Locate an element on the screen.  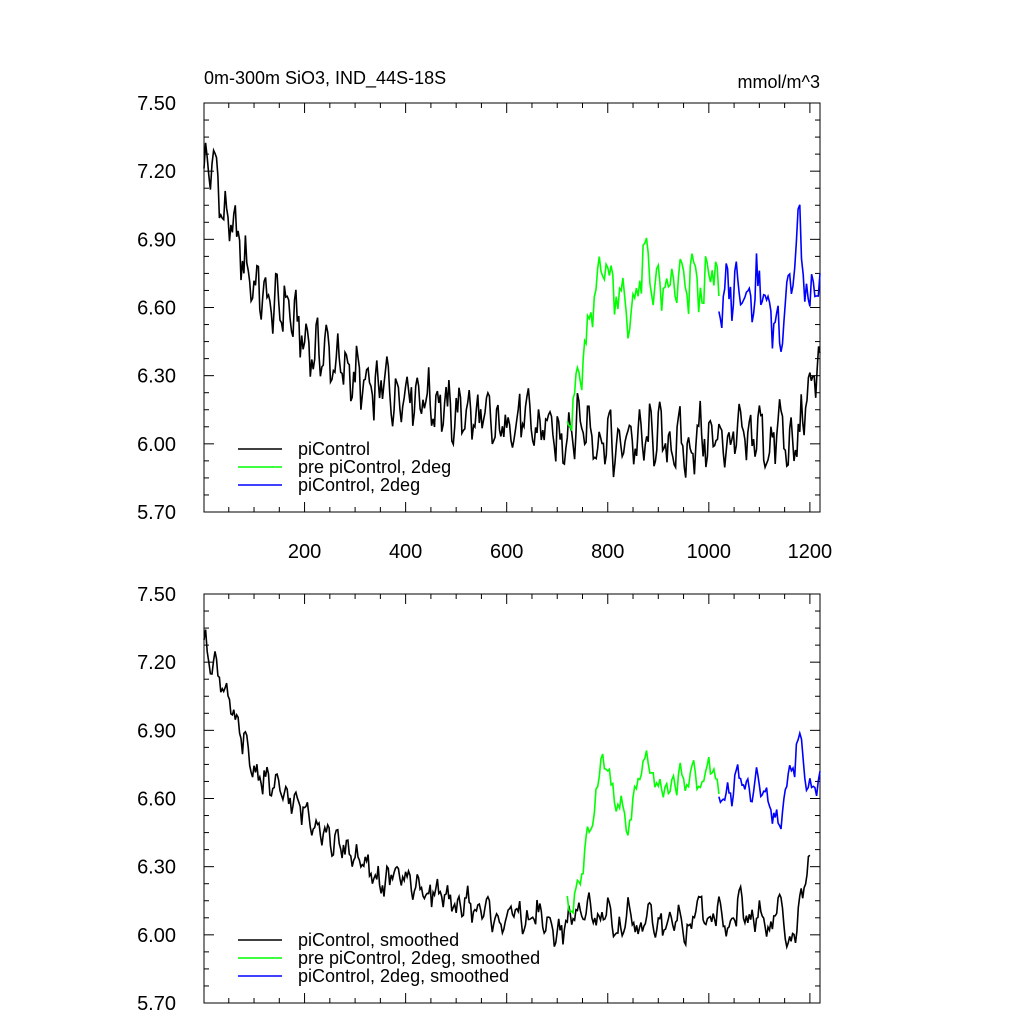
legend-label: piControl, smoothed is located at coordinates (378, 940).